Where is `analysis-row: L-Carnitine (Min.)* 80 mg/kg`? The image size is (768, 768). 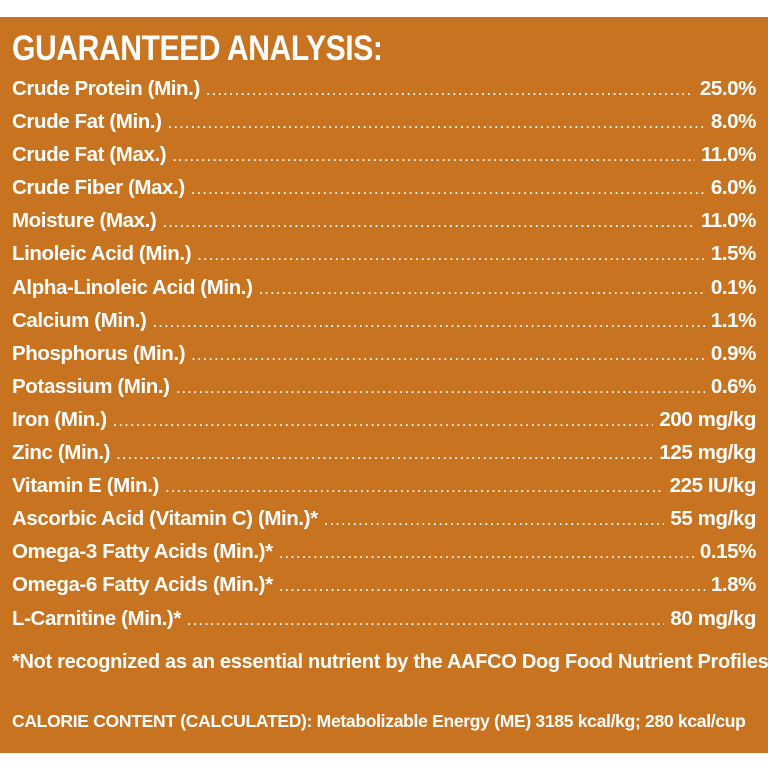
analysis-row: L-Carnitine (Min.)* 80 mg/kg is located at coordinates (384, 623).